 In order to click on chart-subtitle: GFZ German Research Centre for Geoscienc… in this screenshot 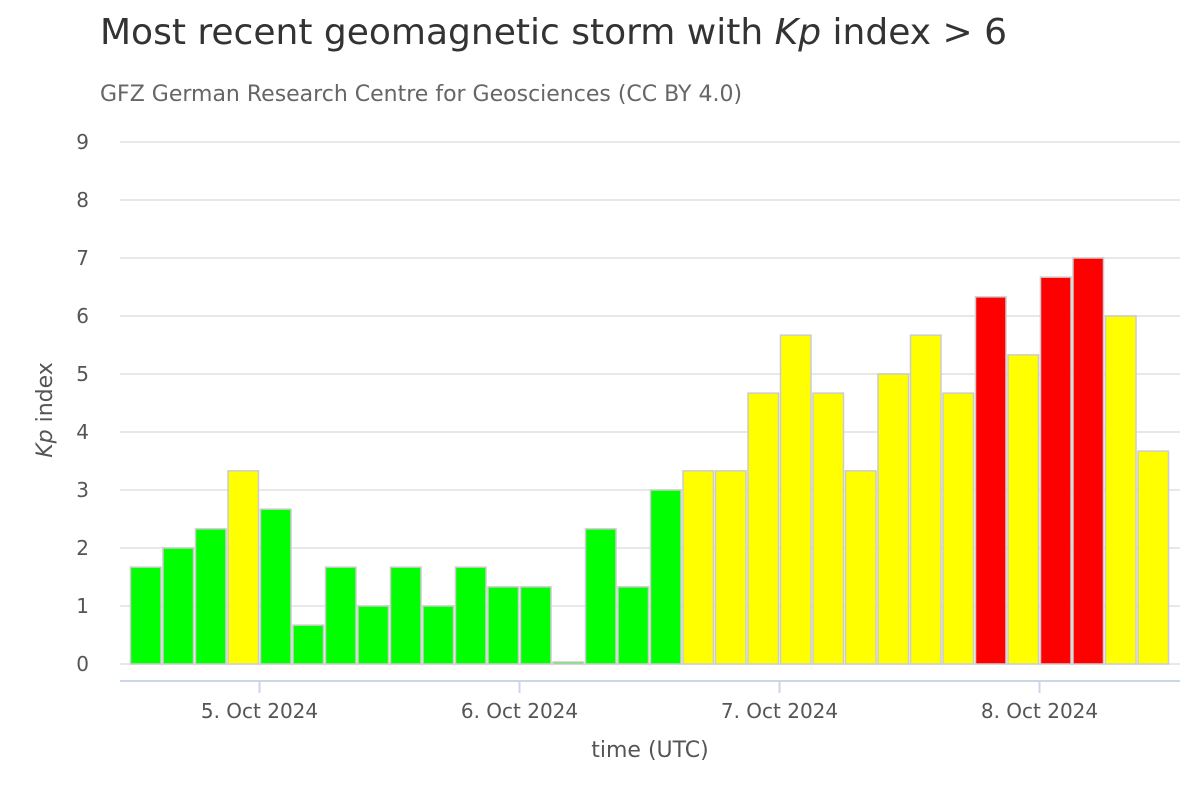, I will do `click(421, 94)`.